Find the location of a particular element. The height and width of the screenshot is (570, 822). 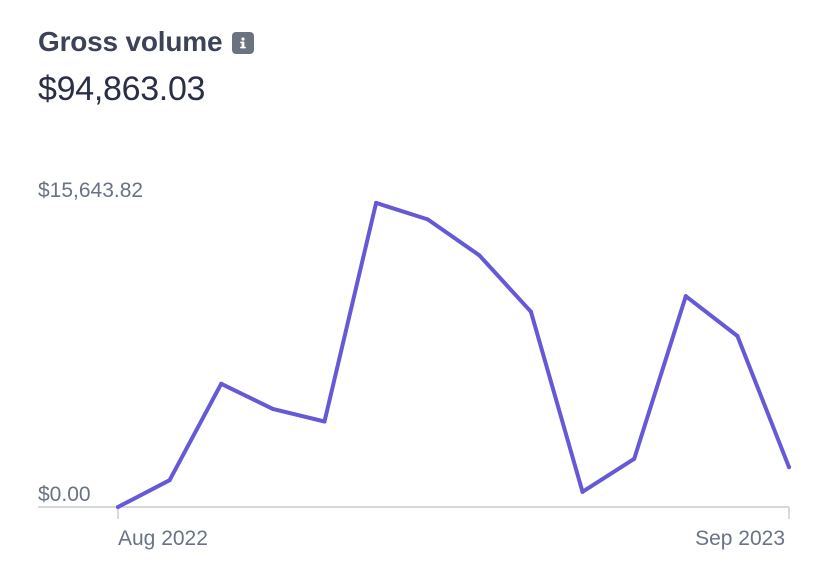

chart-header: Gross volume $94,863.03 is located at coordinates (146, 67).